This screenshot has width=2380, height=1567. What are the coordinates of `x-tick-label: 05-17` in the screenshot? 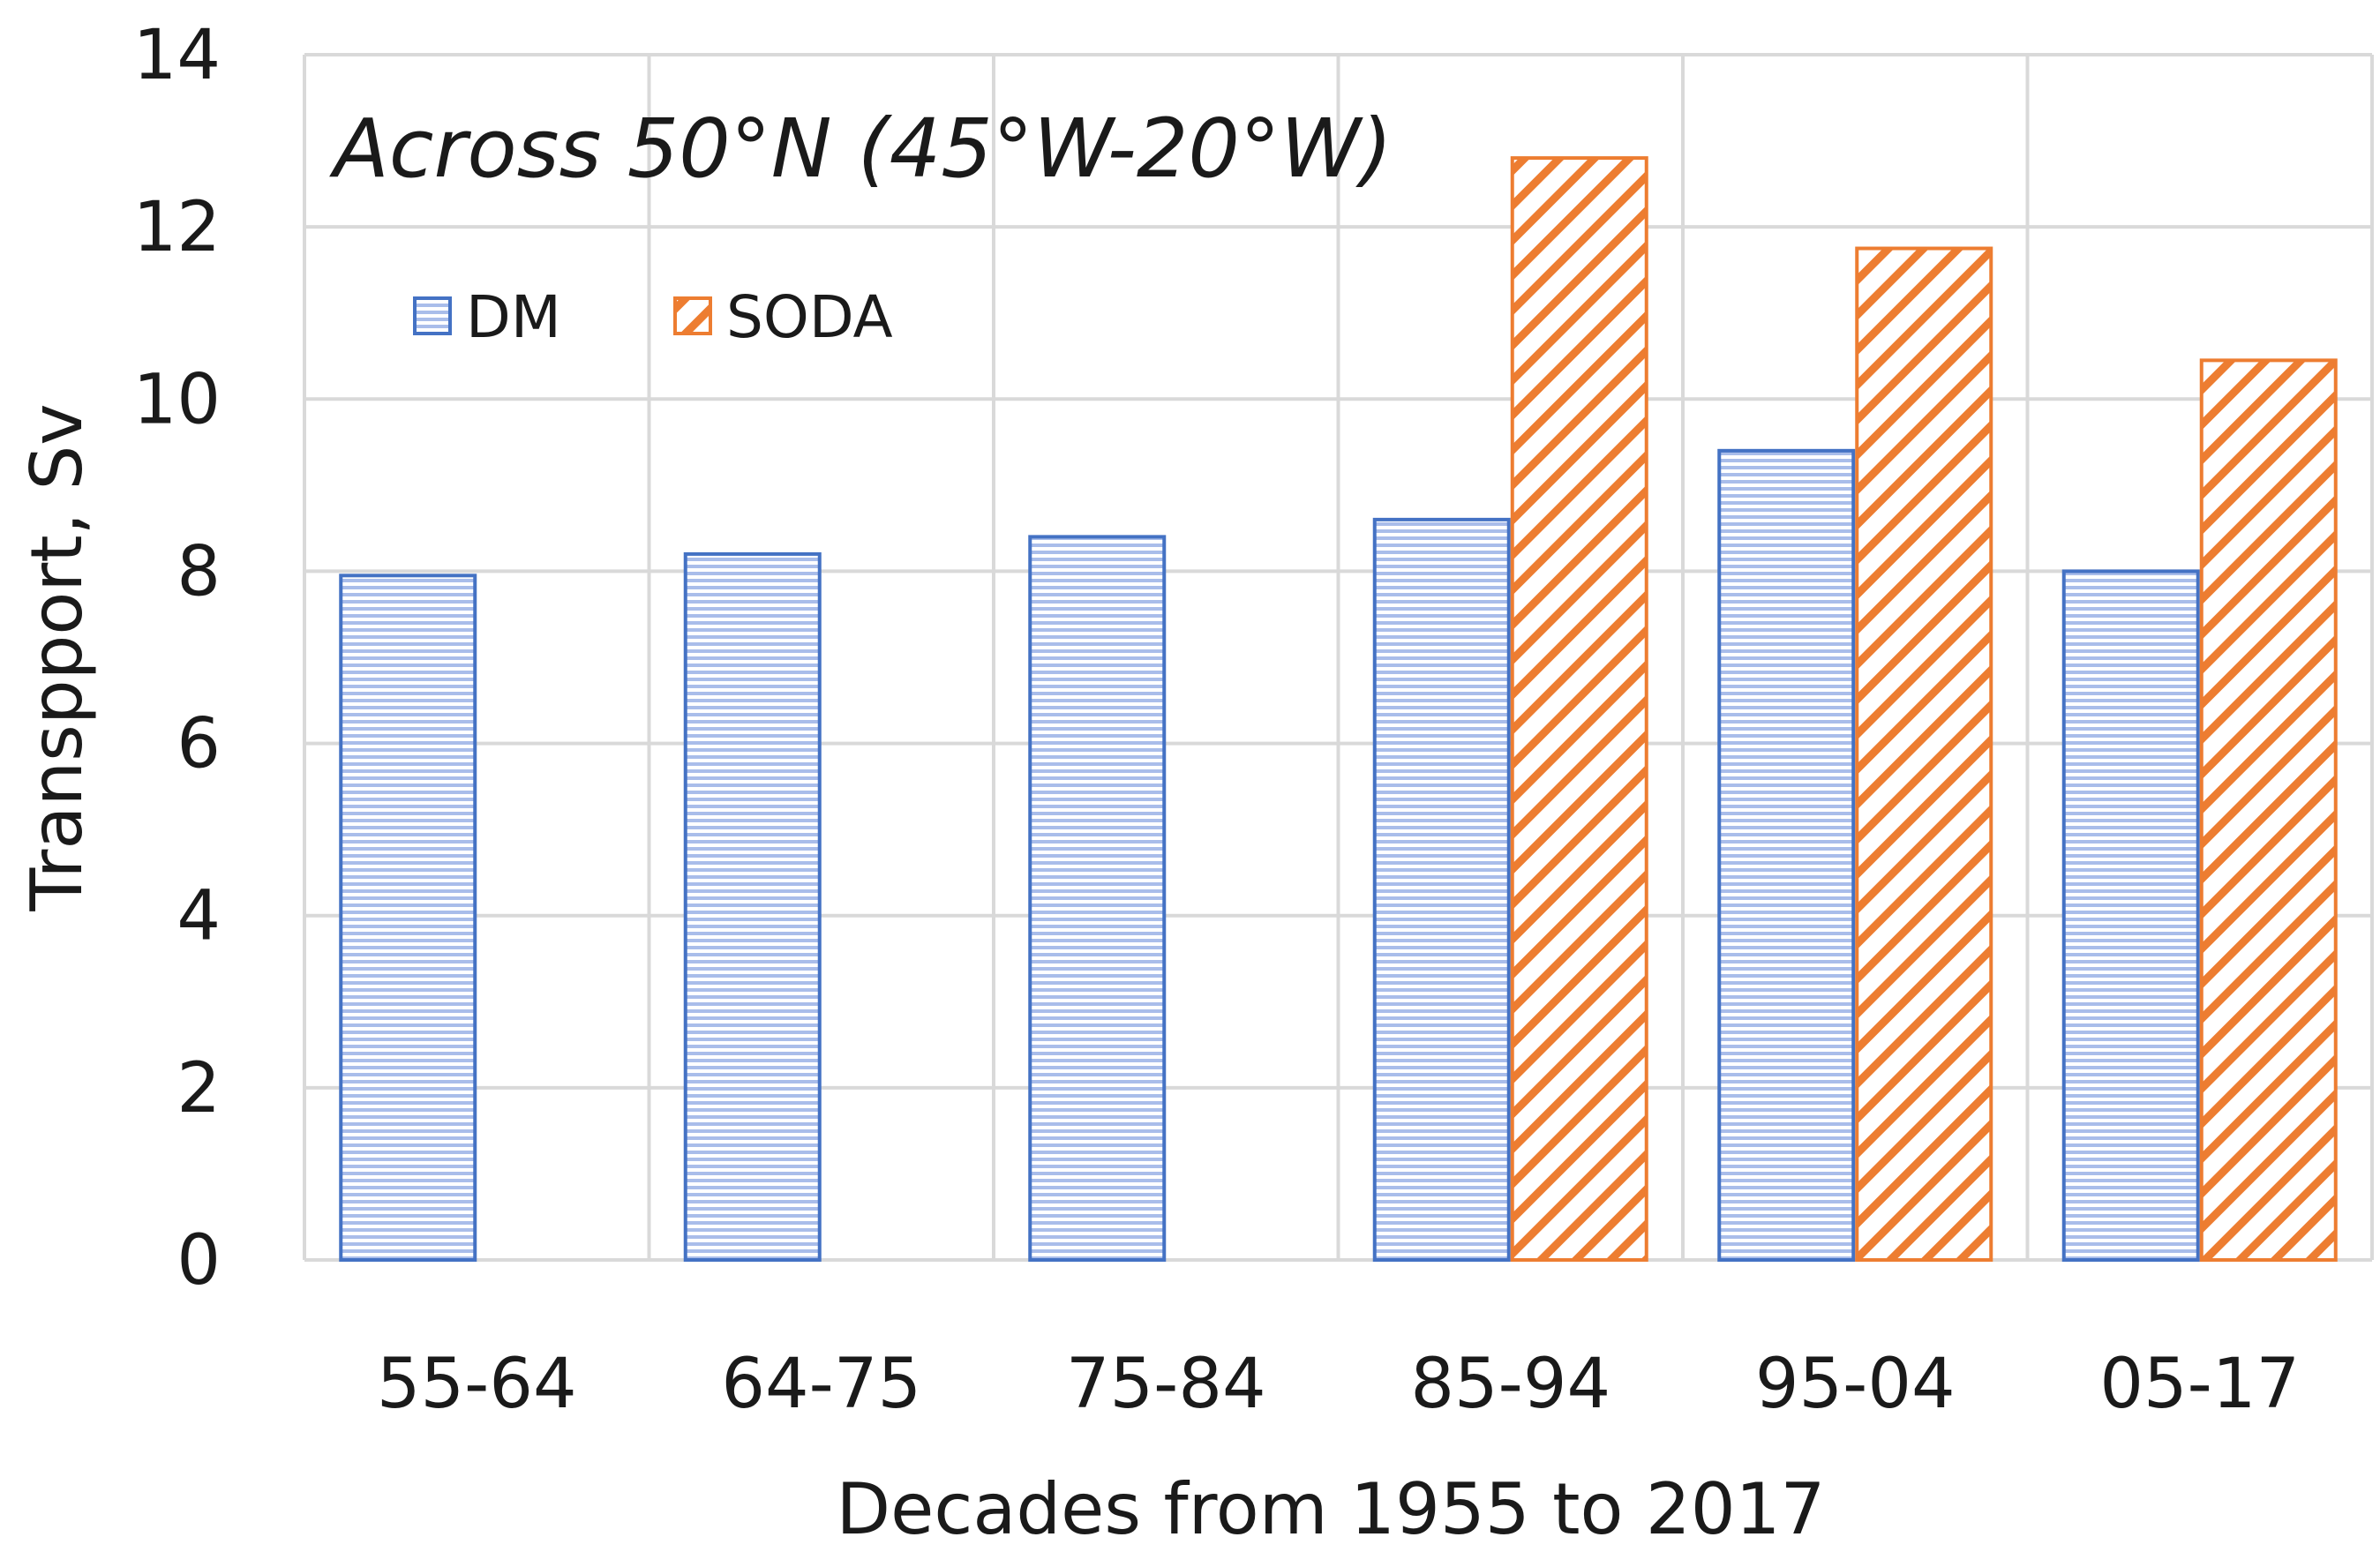 It's located at (2199, 1384).